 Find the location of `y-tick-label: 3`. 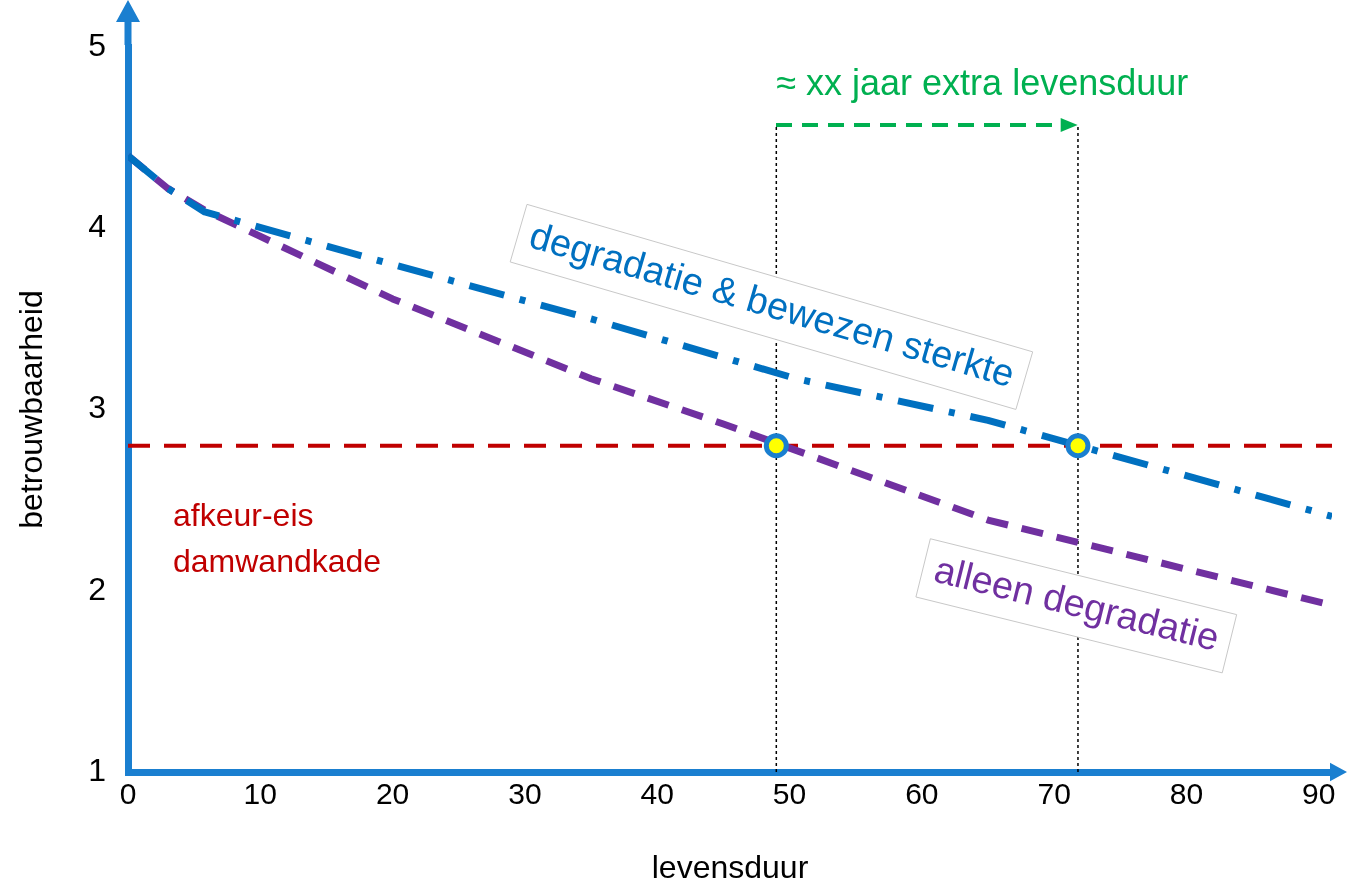

y-tick-label: 3 is located at coordinates (97, 407).